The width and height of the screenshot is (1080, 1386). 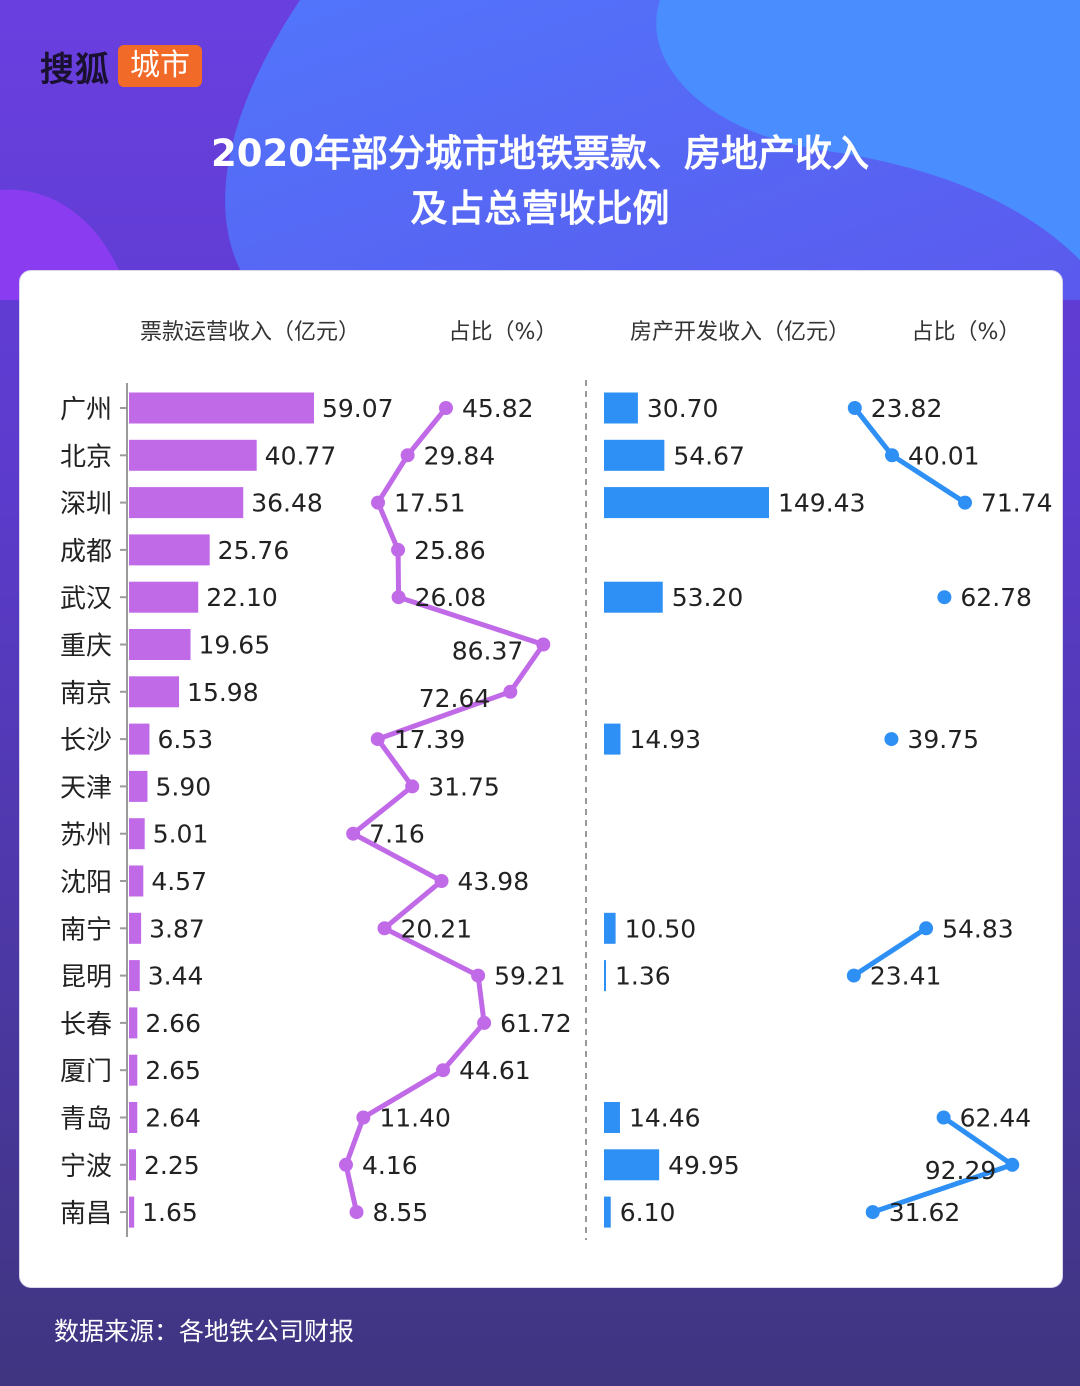 What do you see at coordinates (415, 1118) in the screenshot?
I see `ticket-share-label: 11.40` at bounding box center [415, 1118].